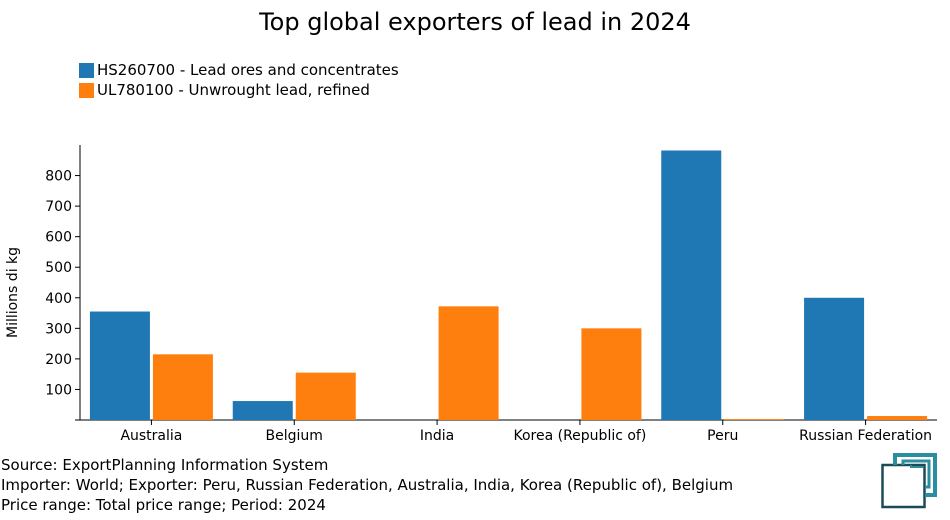 This screenshot has width=950, height=520. What do you see at coordinates (233, 90) in the screenshot?
I see `legend-label-series-2: UL780100 - Unwrought lead, refined` at bounding box center [233, 90].